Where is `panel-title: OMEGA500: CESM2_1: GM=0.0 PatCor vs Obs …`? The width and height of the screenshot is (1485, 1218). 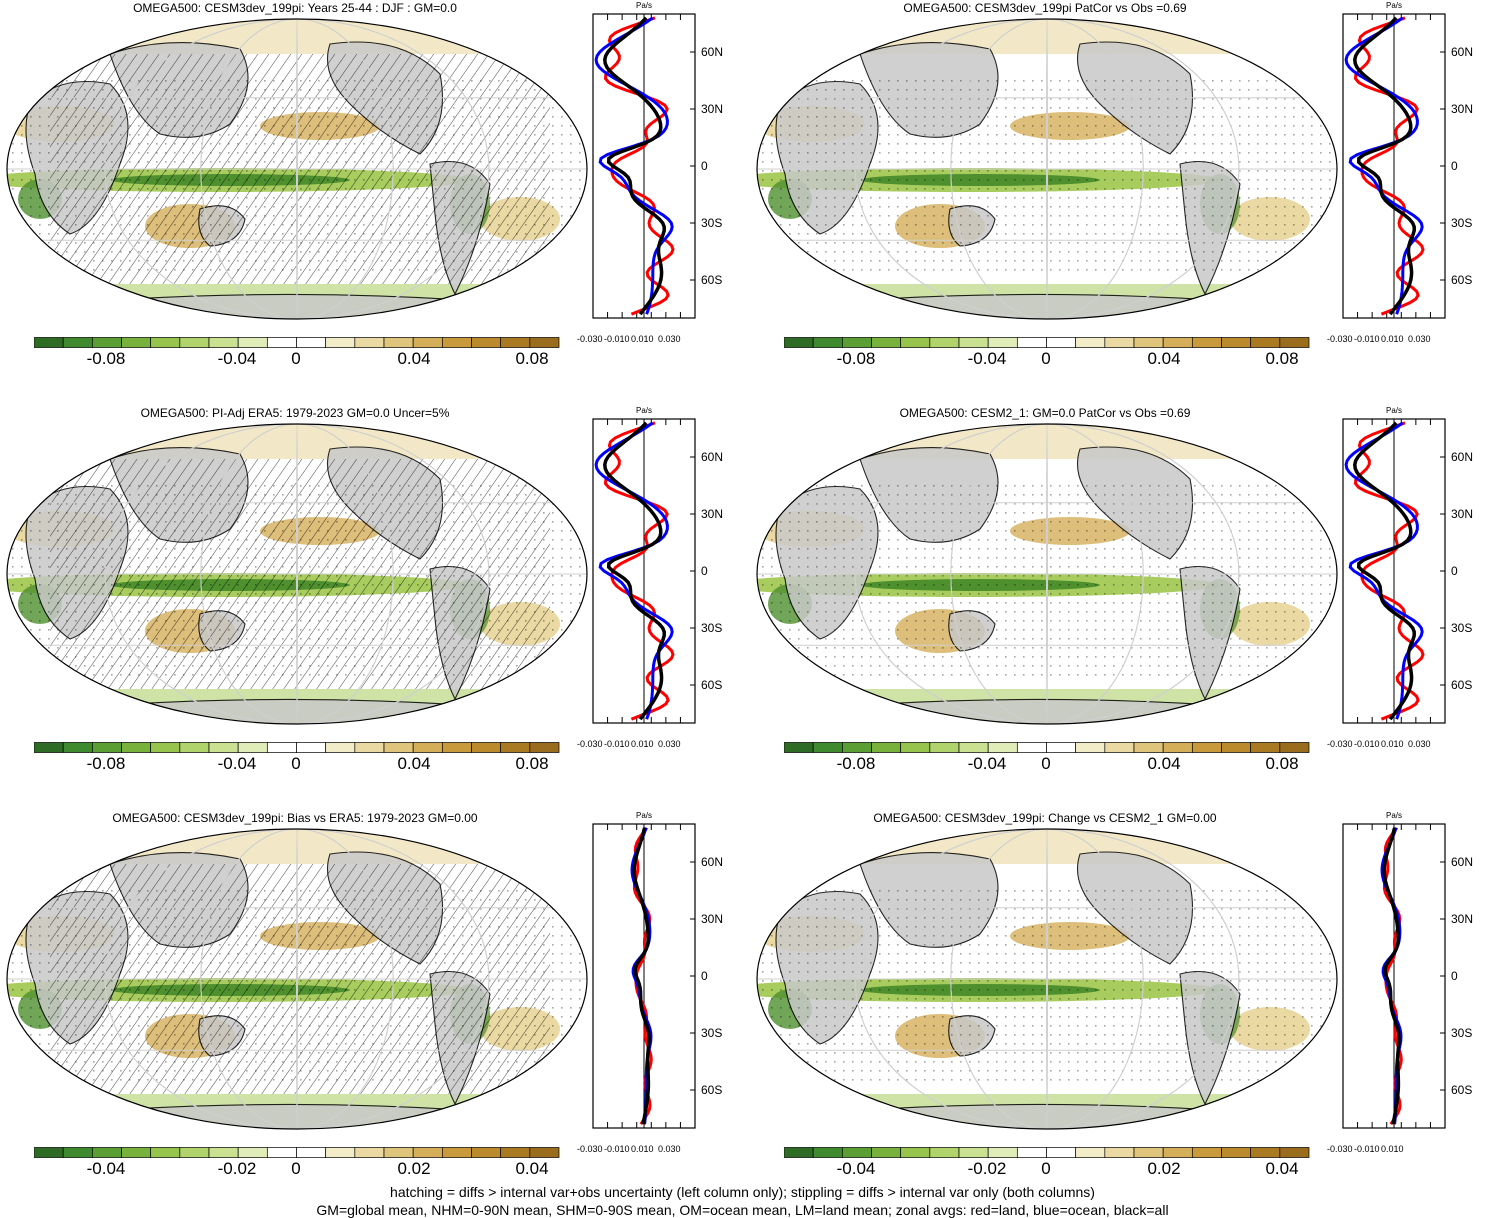
panel-title: OMEGA500: CESM2_1: GM=0.0 PatCor vs Obs … is located at coordinates (1045, 413).